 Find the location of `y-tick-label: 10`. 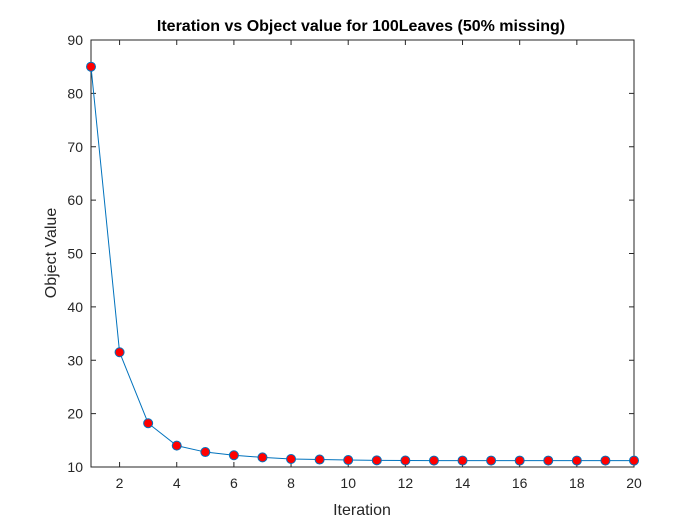

y-tick-label: 10 is located at coordinates (75, 467).